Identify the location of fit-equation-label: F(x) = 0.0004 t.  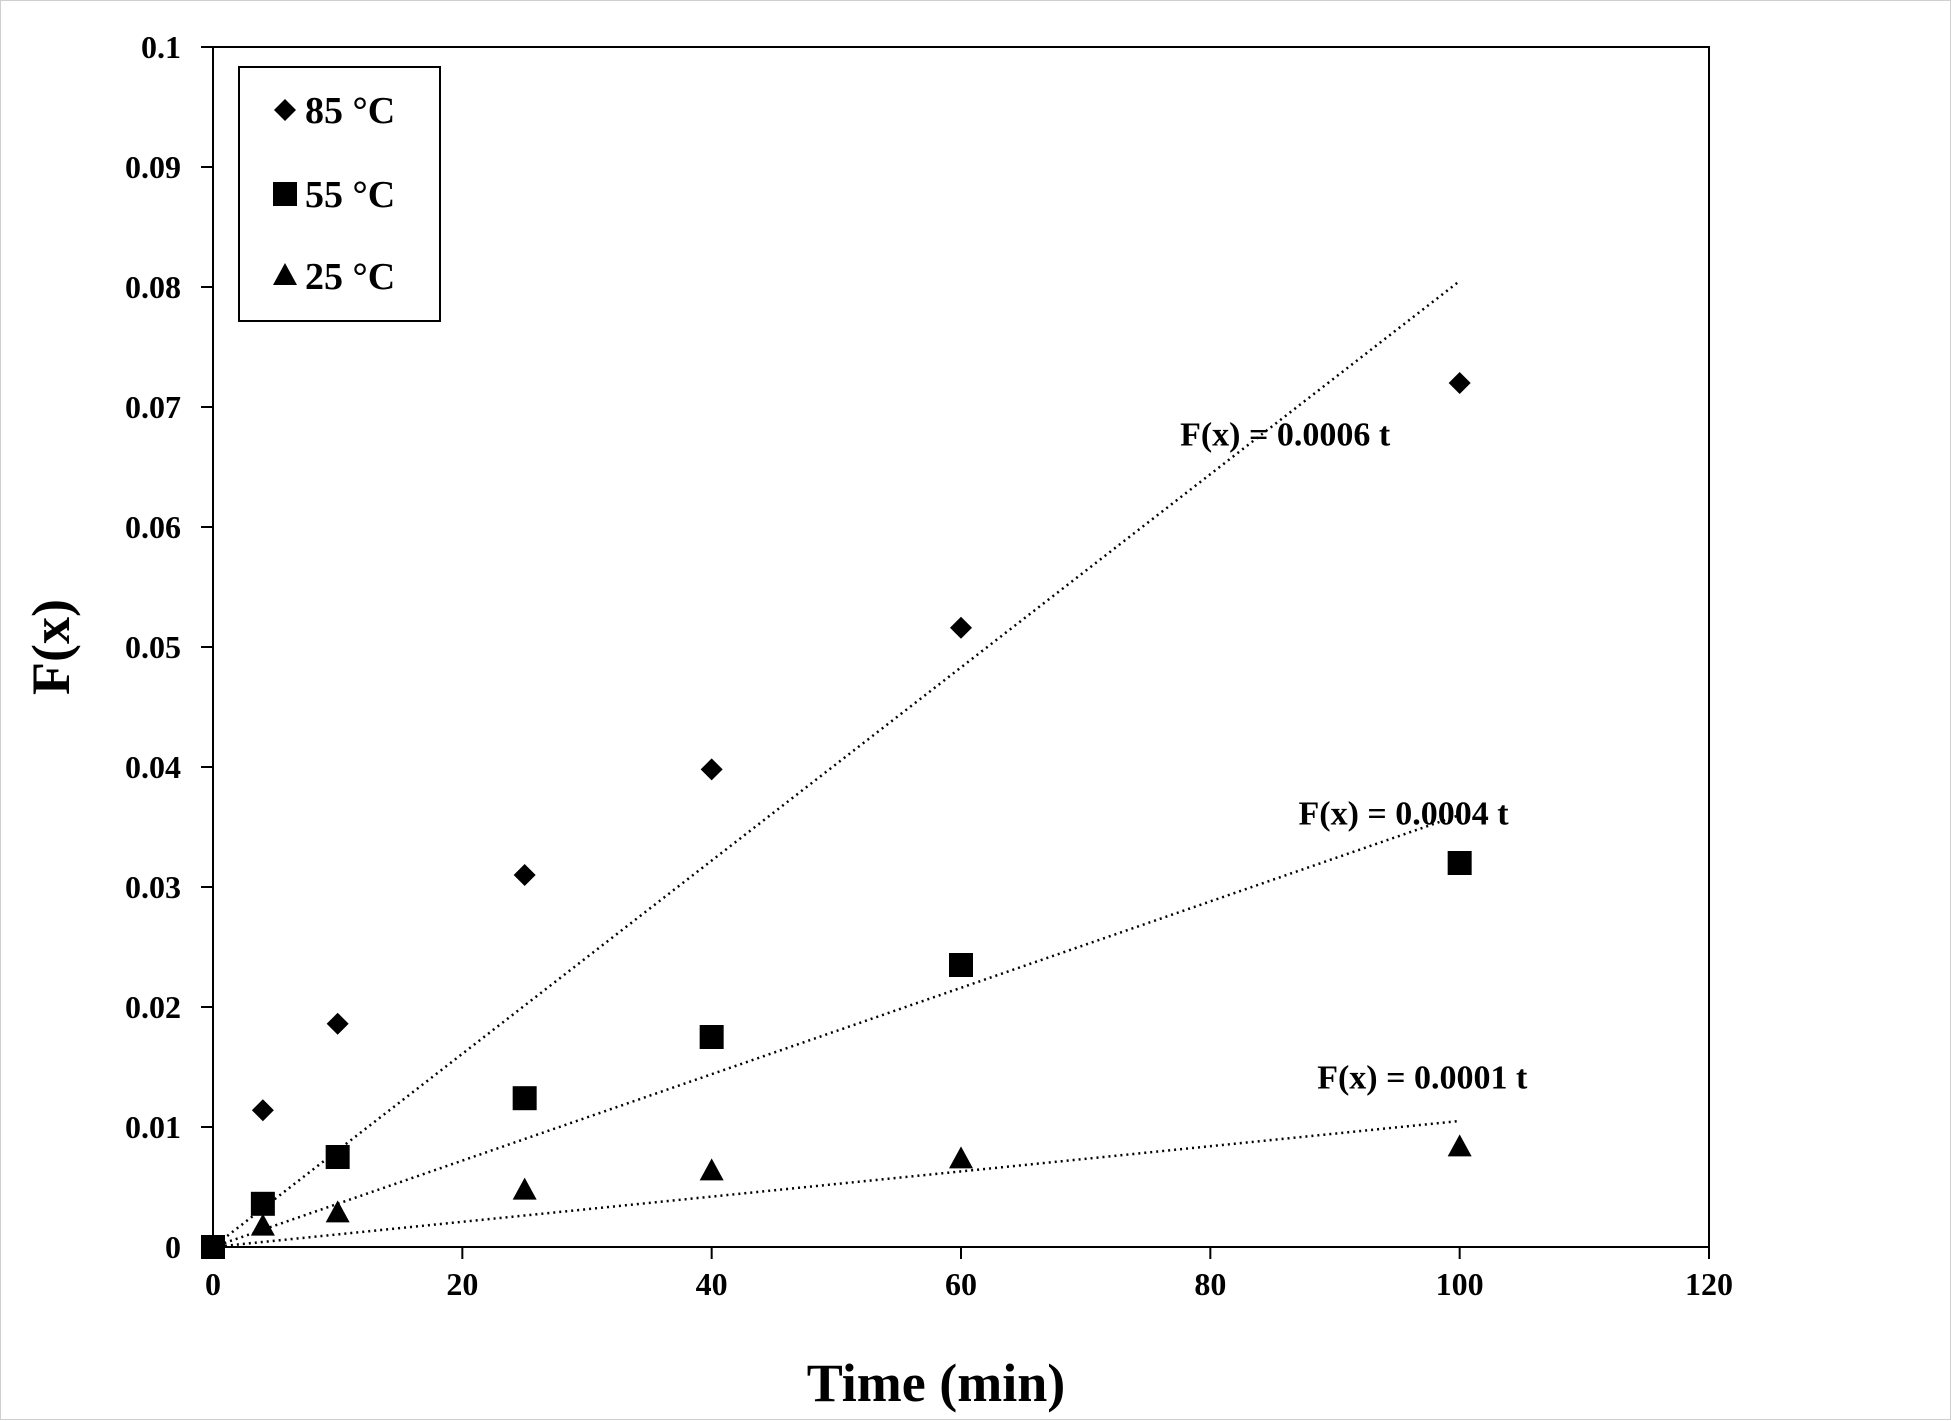
(1404, 814).